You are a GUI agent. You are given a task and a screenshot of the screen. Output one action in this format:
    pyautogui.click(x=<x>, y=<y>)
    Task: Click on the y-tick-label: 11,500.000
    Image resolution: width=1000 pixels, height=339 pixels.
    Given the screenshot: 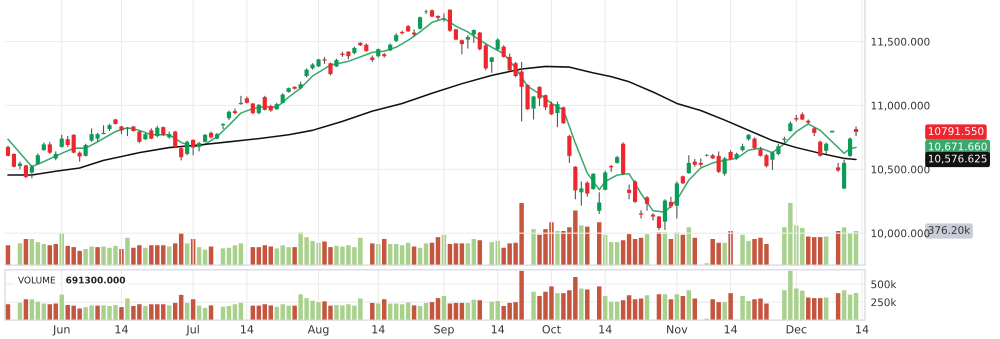 What is the action you would take?
    pyautogui.click(x=901, y=42)
    